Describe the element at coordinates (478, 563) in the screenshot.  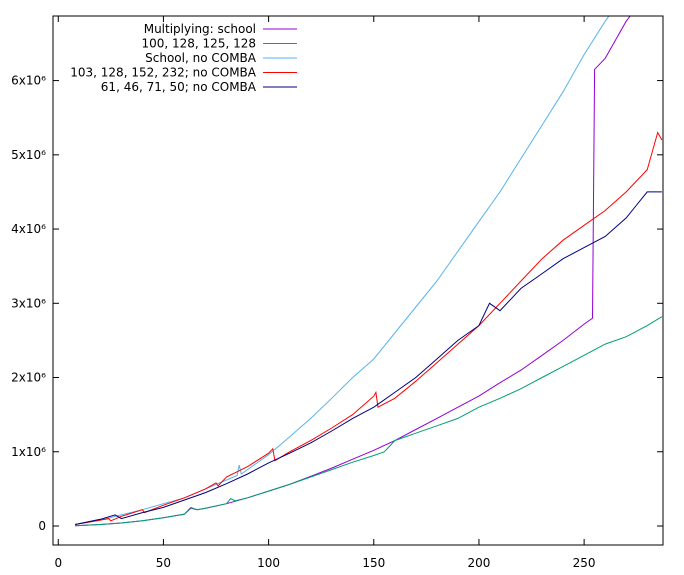
I see `x-tick-label: 200` at that location.